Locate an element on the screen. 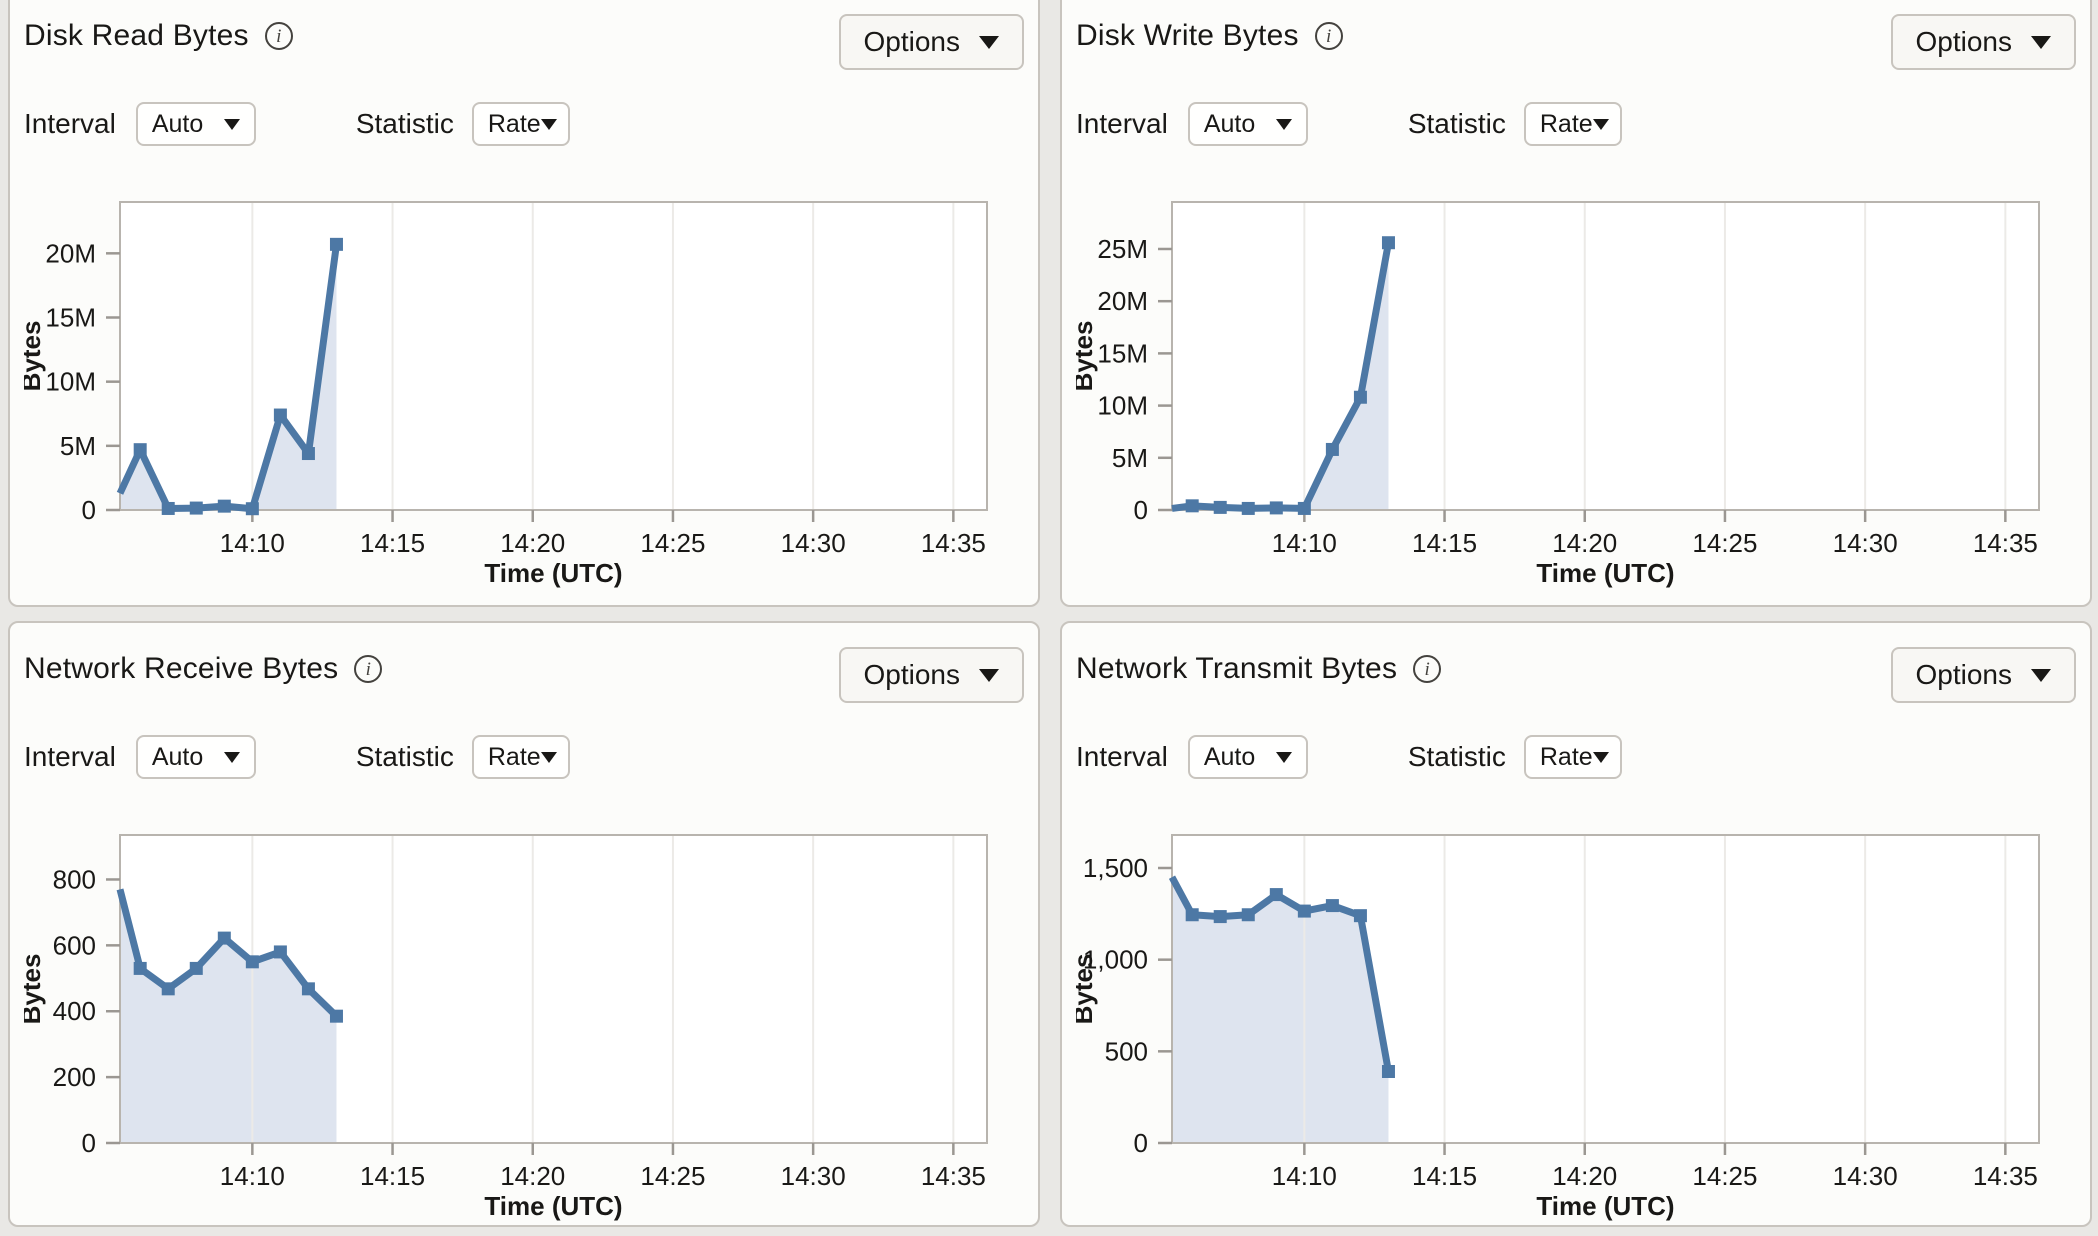 The width and height of the screenshot is (2098, 1236). y-tick-label: 1,000 is located at coordinates (1115, 960).